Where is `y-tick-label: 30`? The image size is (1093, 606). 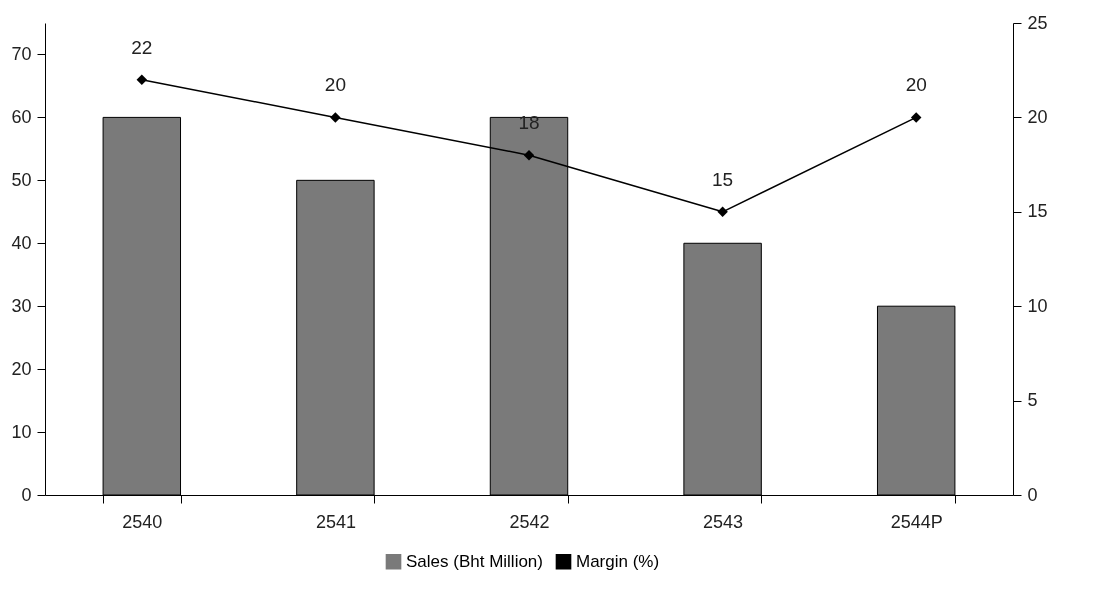 y-tick-label: 30 is located at coordinates (21, 305).